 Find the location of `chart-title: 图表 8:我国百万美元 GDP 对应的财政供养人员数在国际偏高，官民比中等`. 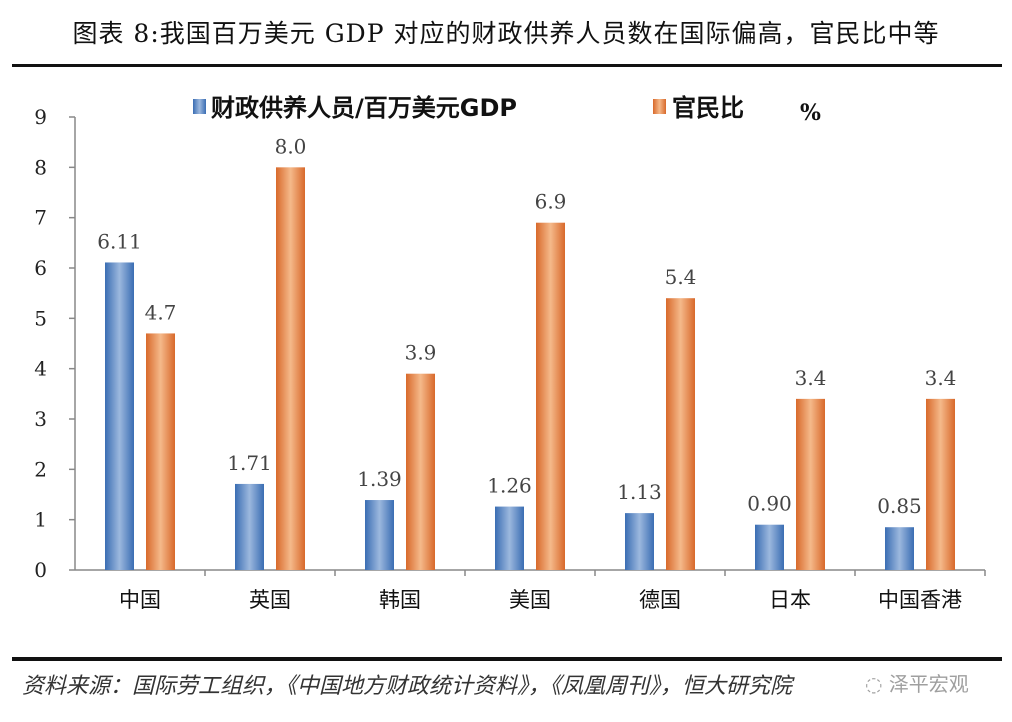

chart-title: 图表 8:我国百万美元 GDP 对应的财政供养人员数在国际偏高，官民比中等 is located at coordinates (506, 33).